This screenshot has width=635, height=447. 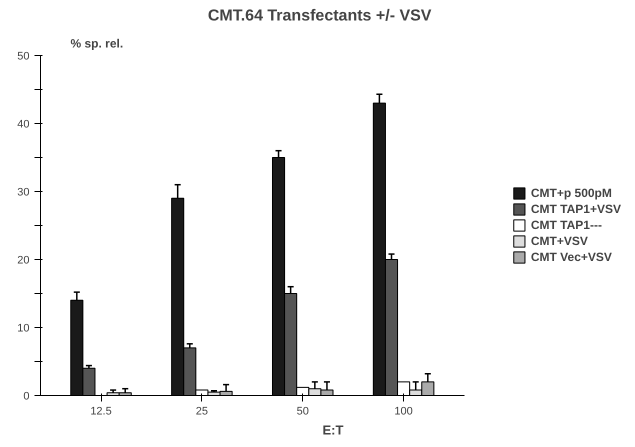 What do you see at coordinates (559, 241) in the screenshot?
I see `legend-label: CMT+VSV` at bounding box center [559, 241].